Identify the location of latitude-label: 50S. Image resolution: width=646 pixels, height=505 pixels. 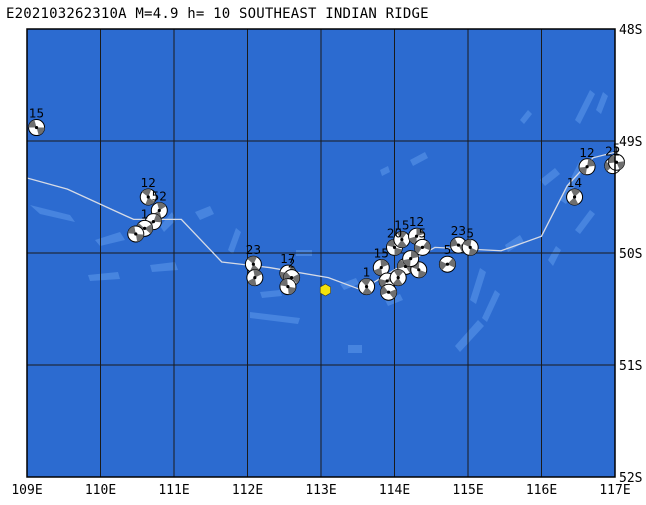
(630, 254).